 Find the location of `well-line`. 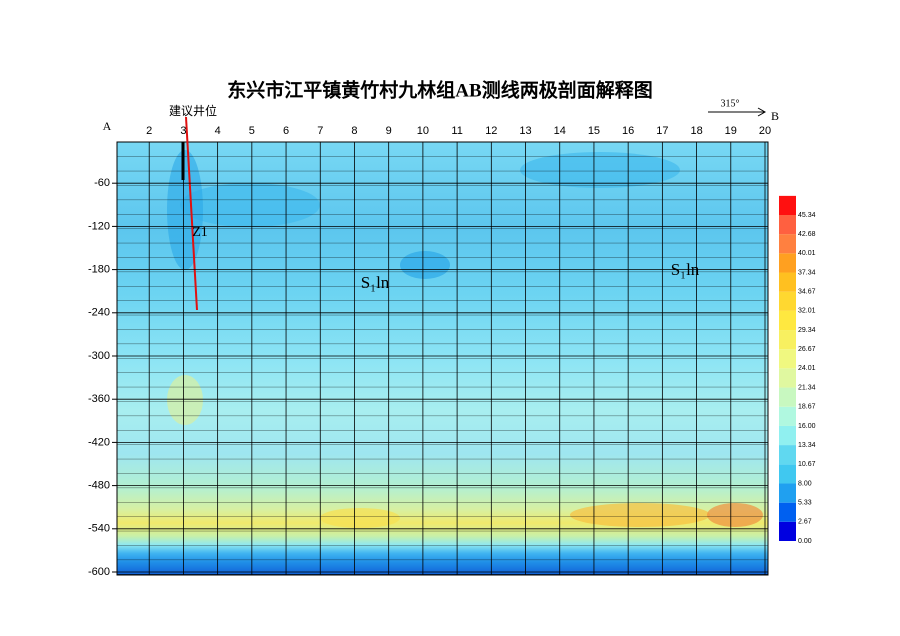

well-line is located at coordinates (191, 213).